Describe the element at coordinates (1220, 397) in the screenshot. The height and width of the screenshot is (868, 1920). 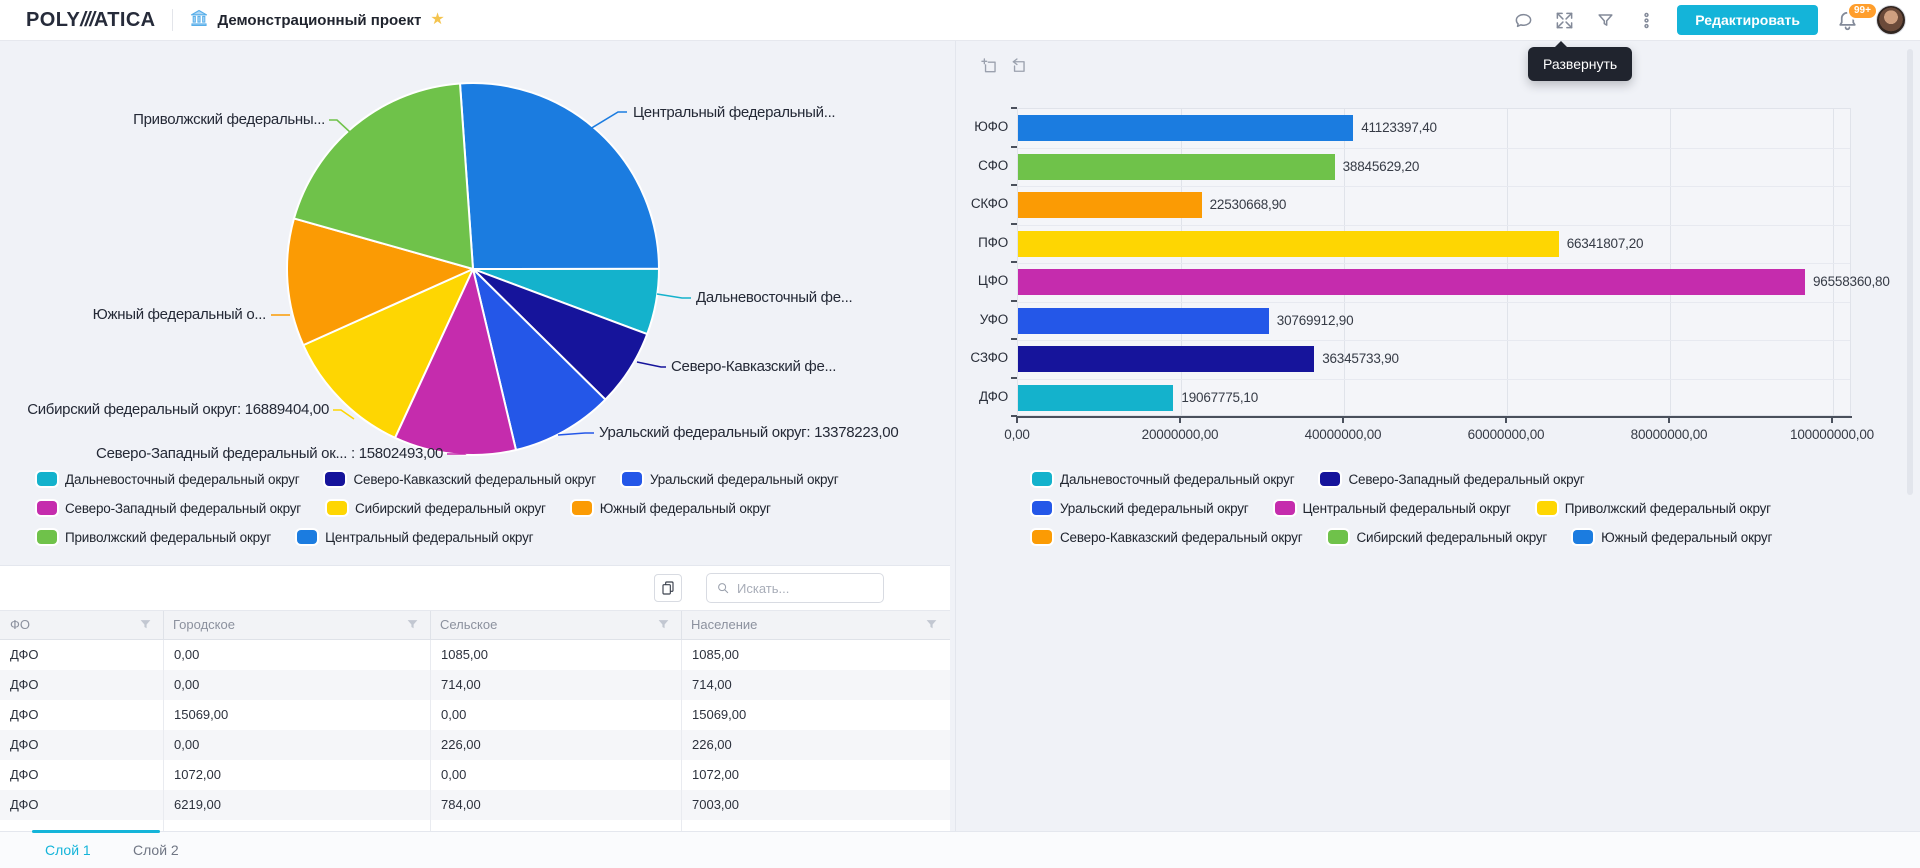
I see `bar-value-label: 19067775,10` at that location.